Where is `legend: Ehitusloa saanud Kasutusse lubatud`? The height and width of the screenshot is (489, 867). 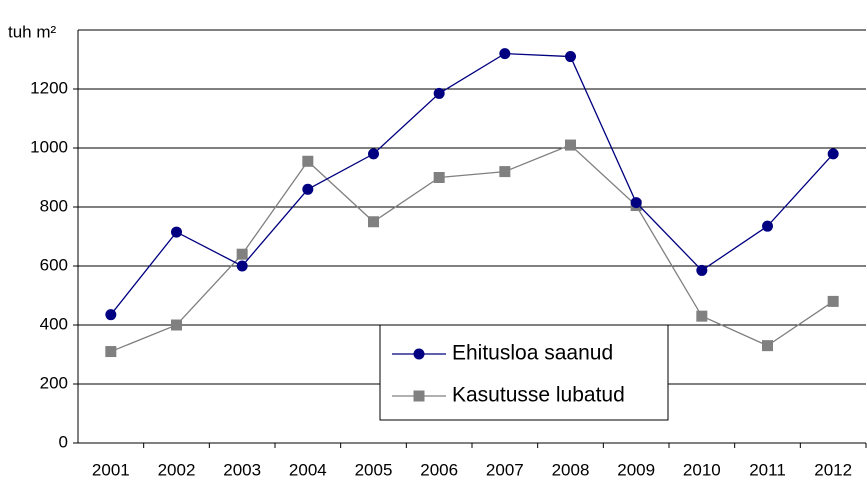 legend: Ehitusloa saanud Kasutusse lubatud is located at coordinates (524, 372).